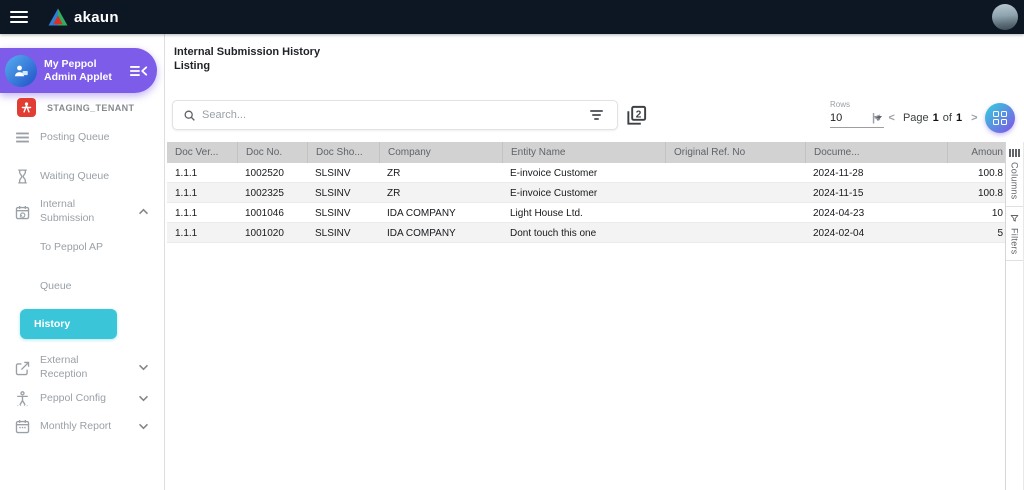 Image resolution: width=1024 pixels, height=490 pixels. I want to click on launch-icon, so click(22, 368).